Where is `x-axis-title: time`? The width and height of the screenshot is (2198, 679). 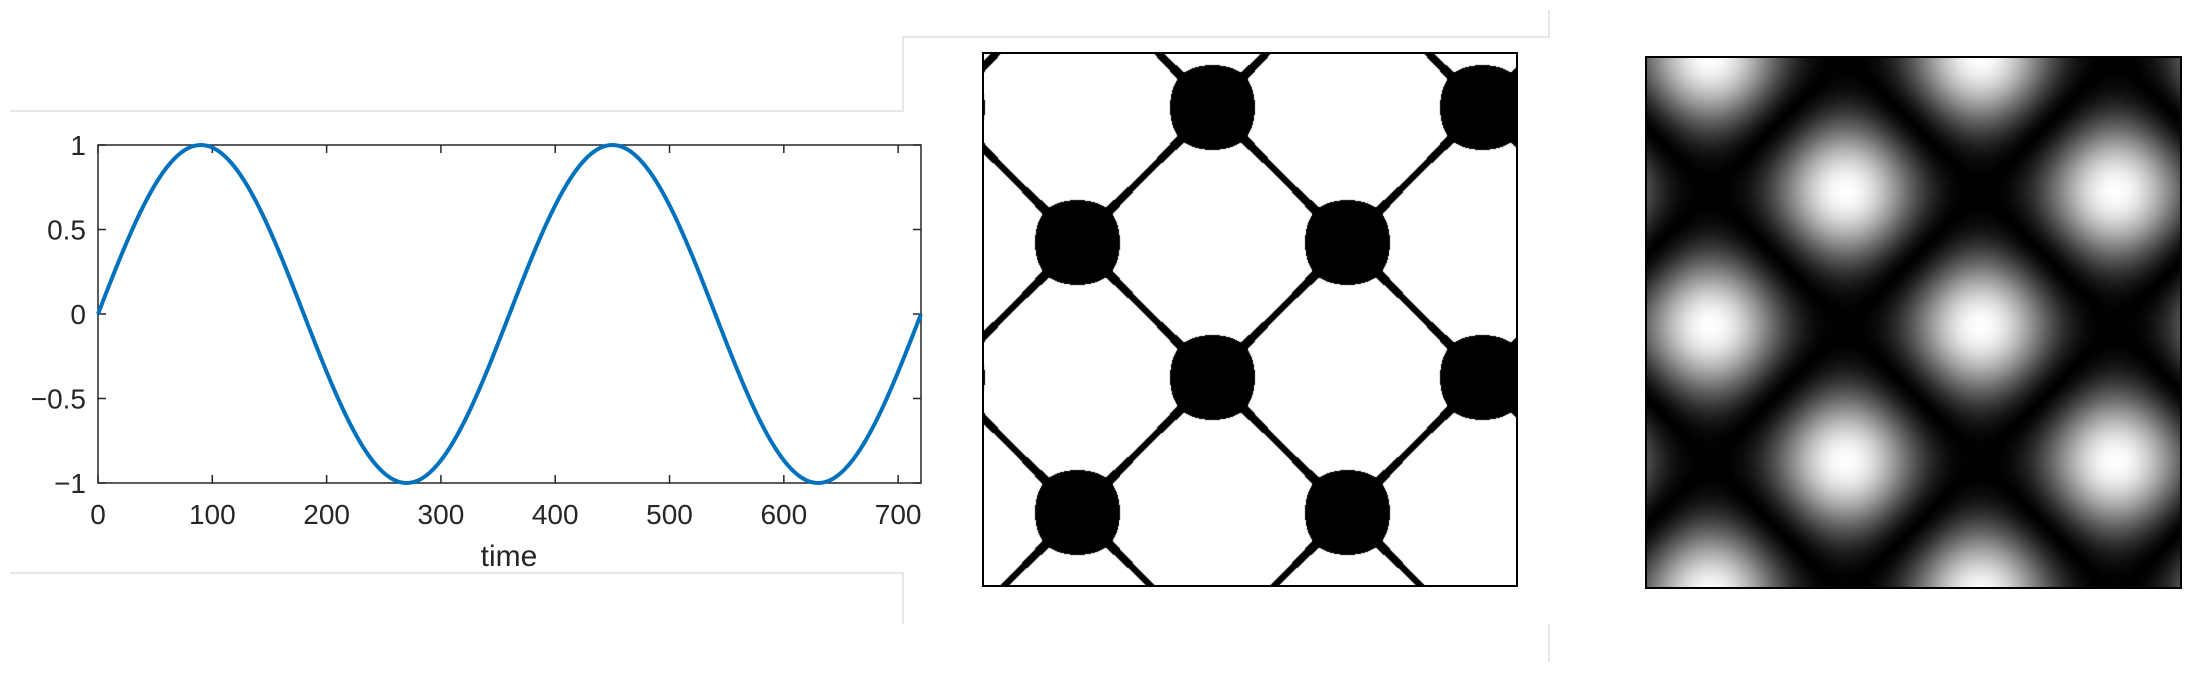
x-axis-title: time is located at coordinates (509, 556).